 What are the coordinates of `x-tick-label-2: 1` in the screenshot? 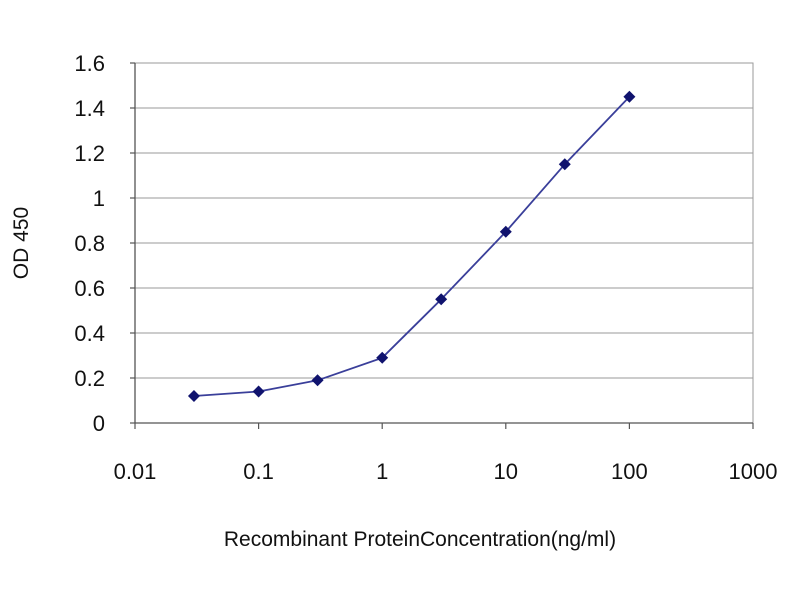 It's located at (382, 471).